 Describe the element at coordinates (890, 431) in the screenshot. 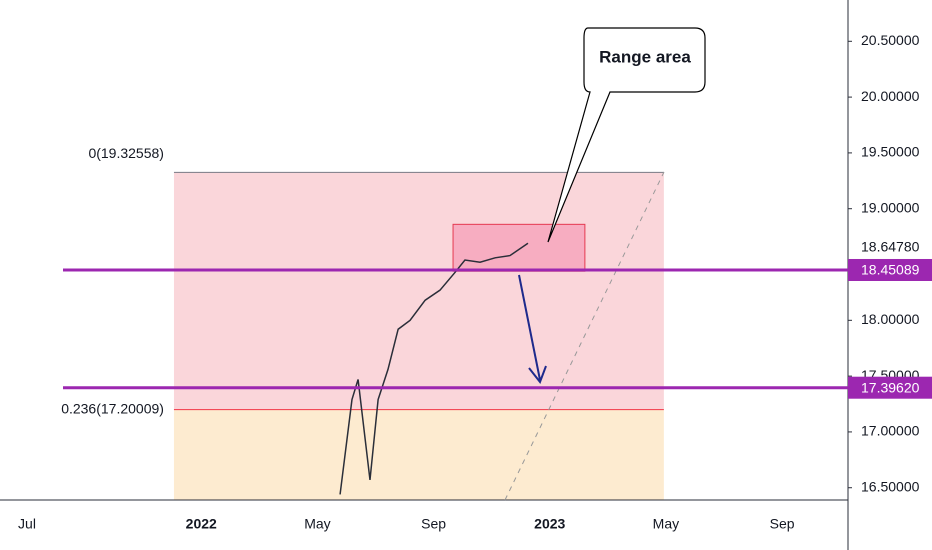

I see `y-tick-label: 17.00000` at that location.